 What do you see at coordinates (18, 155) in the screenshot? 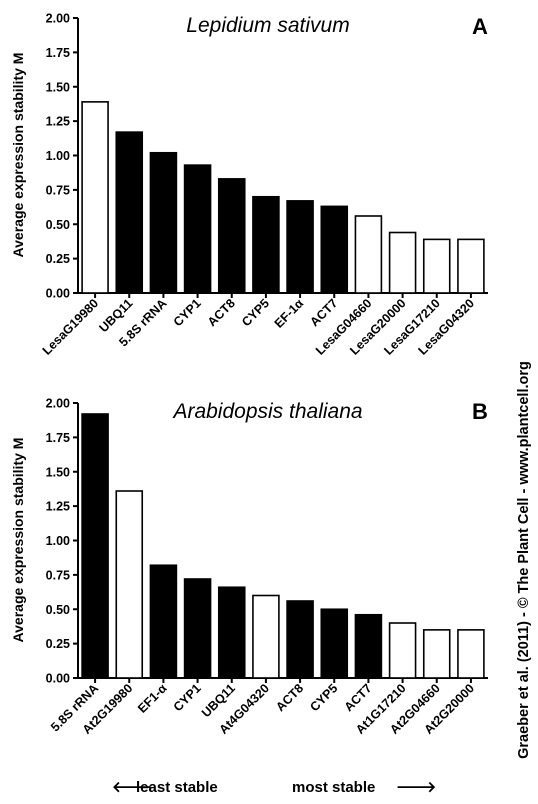
I see `panel-a-y-axis-label: Average expression stability M` at bounding box center [18, 155].